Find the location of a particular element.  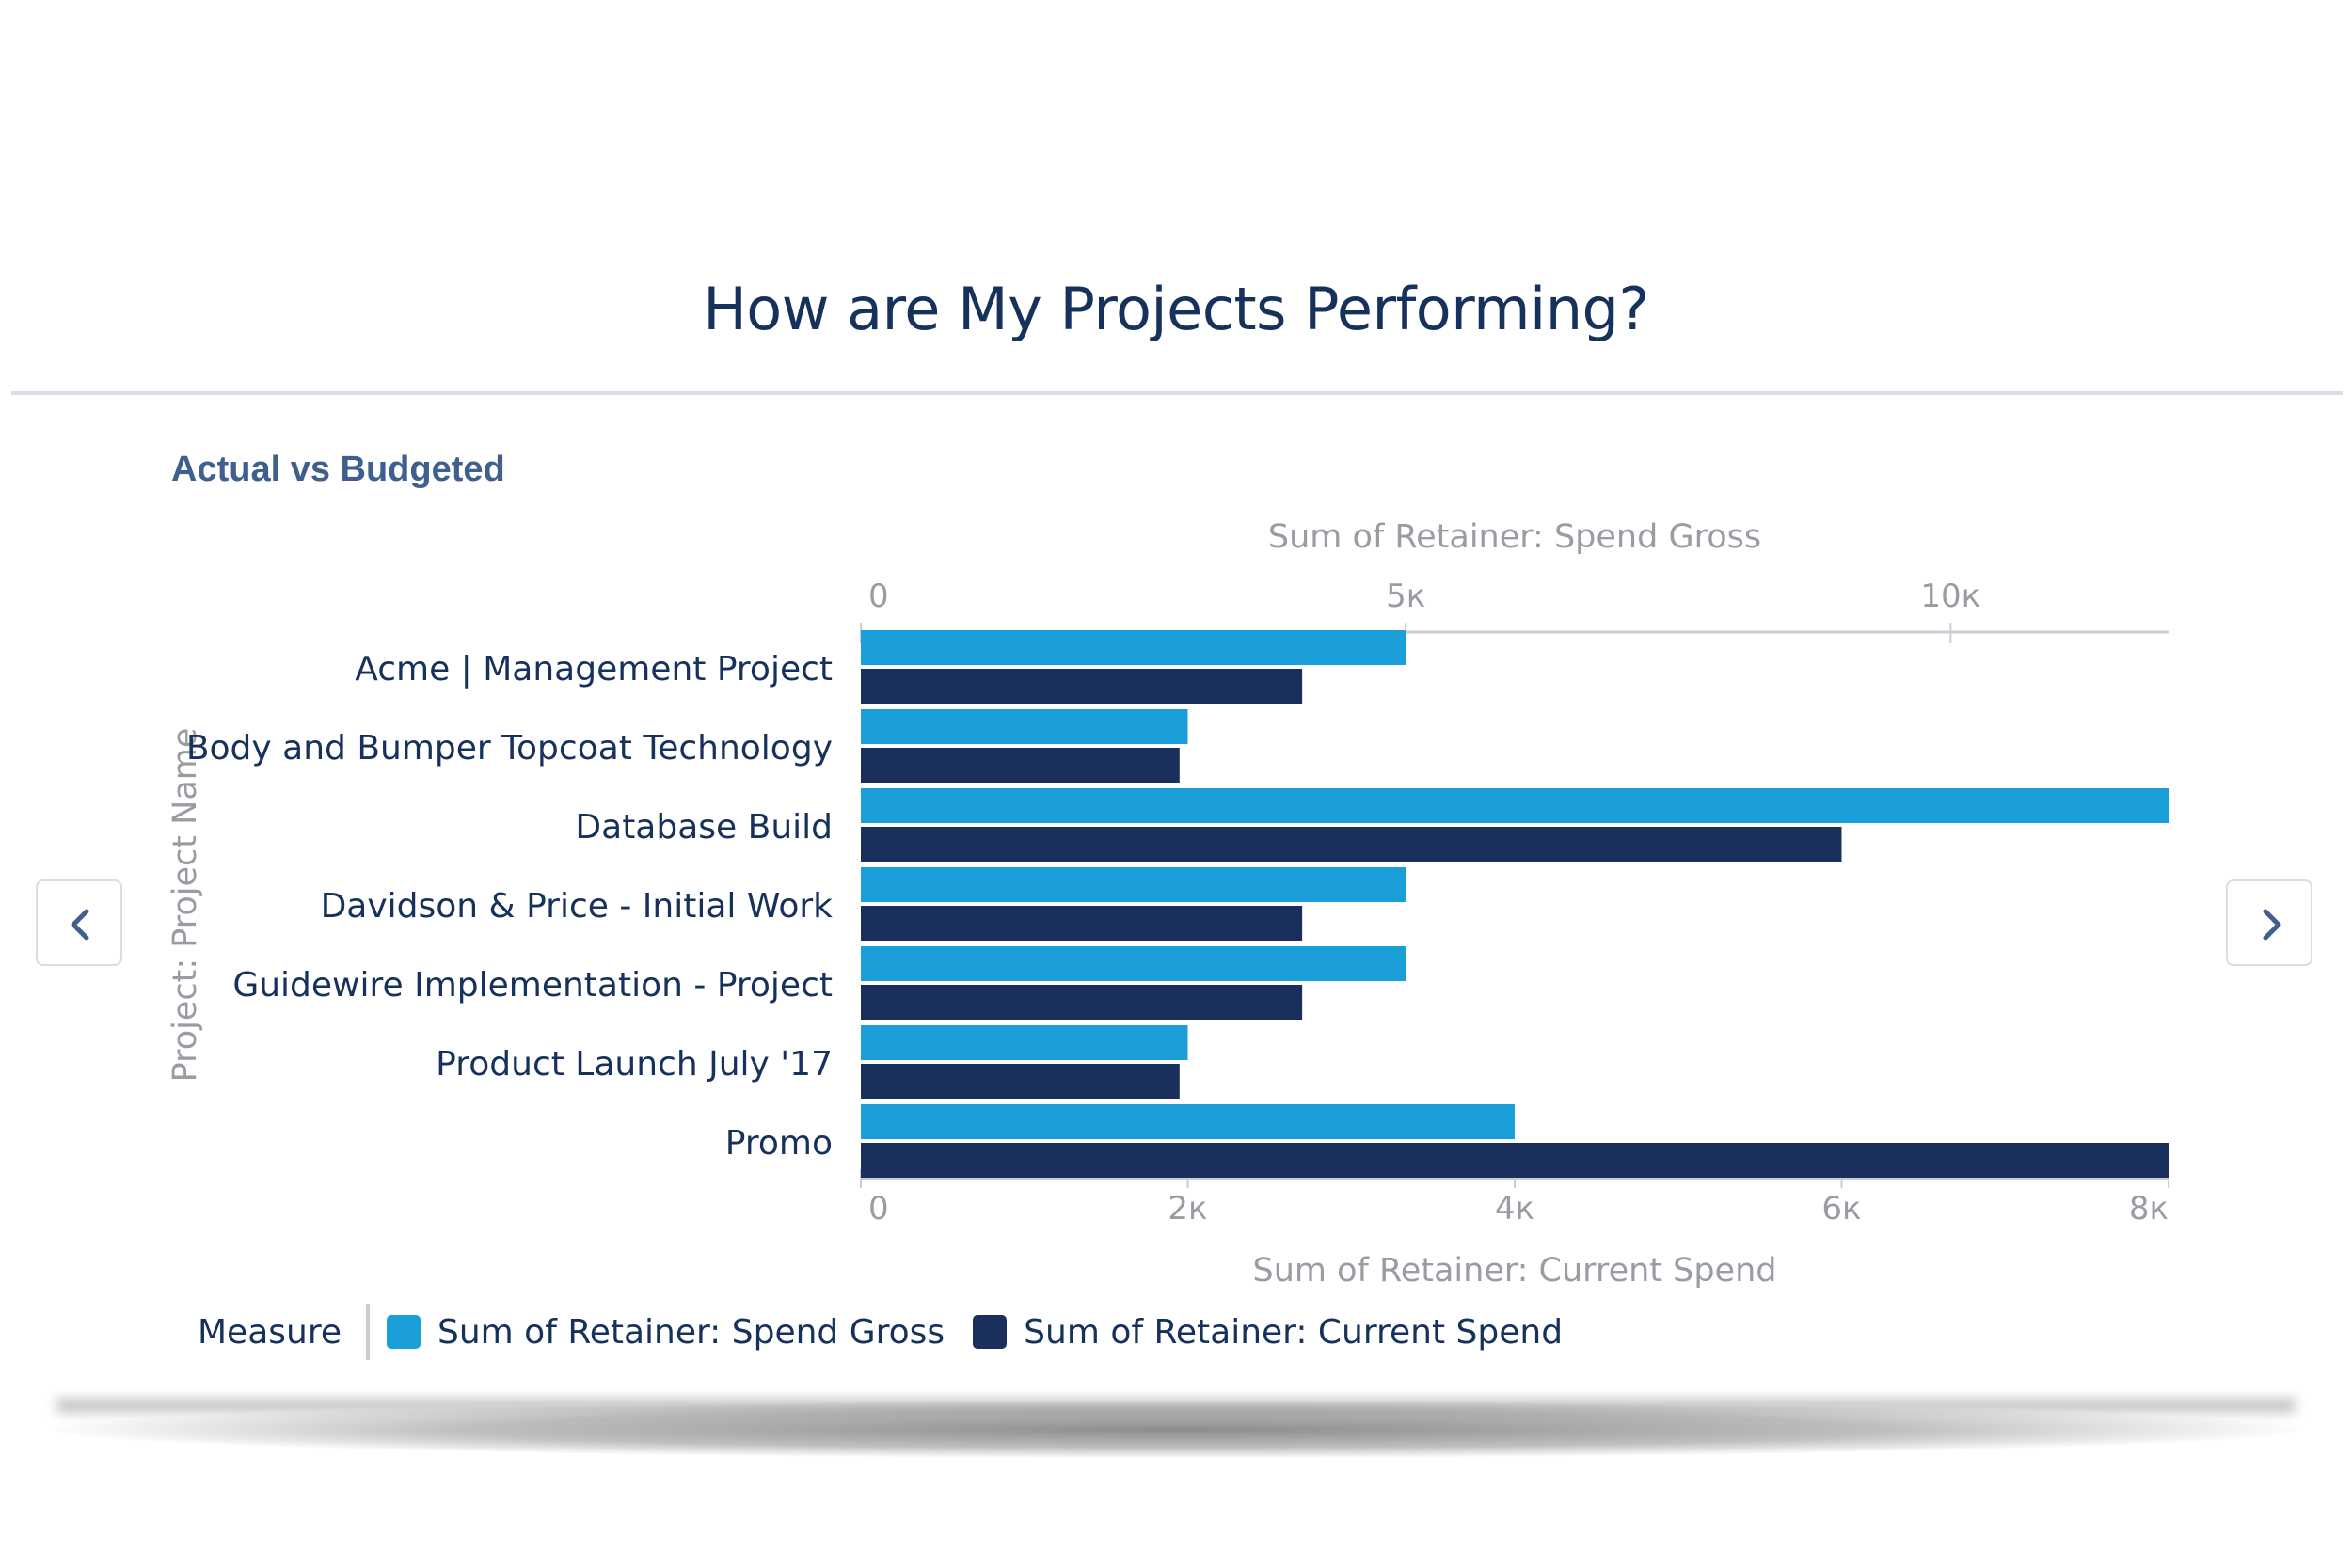

legend-item-spend-gross: Sum of Retainer: Spend Gross is located at coordinates (666, 1332).